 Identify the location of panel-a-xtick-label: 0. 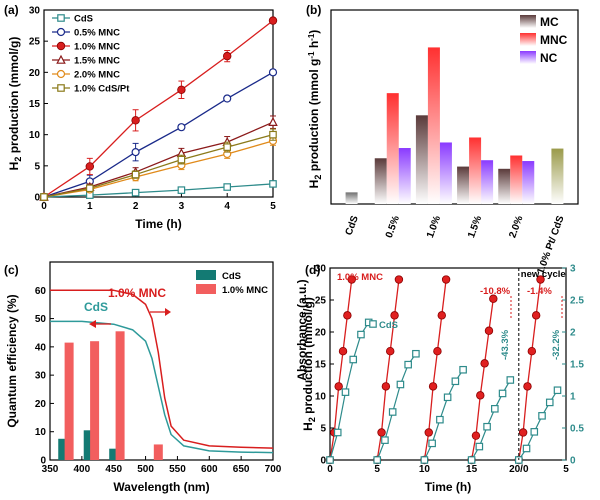
(44, 206).